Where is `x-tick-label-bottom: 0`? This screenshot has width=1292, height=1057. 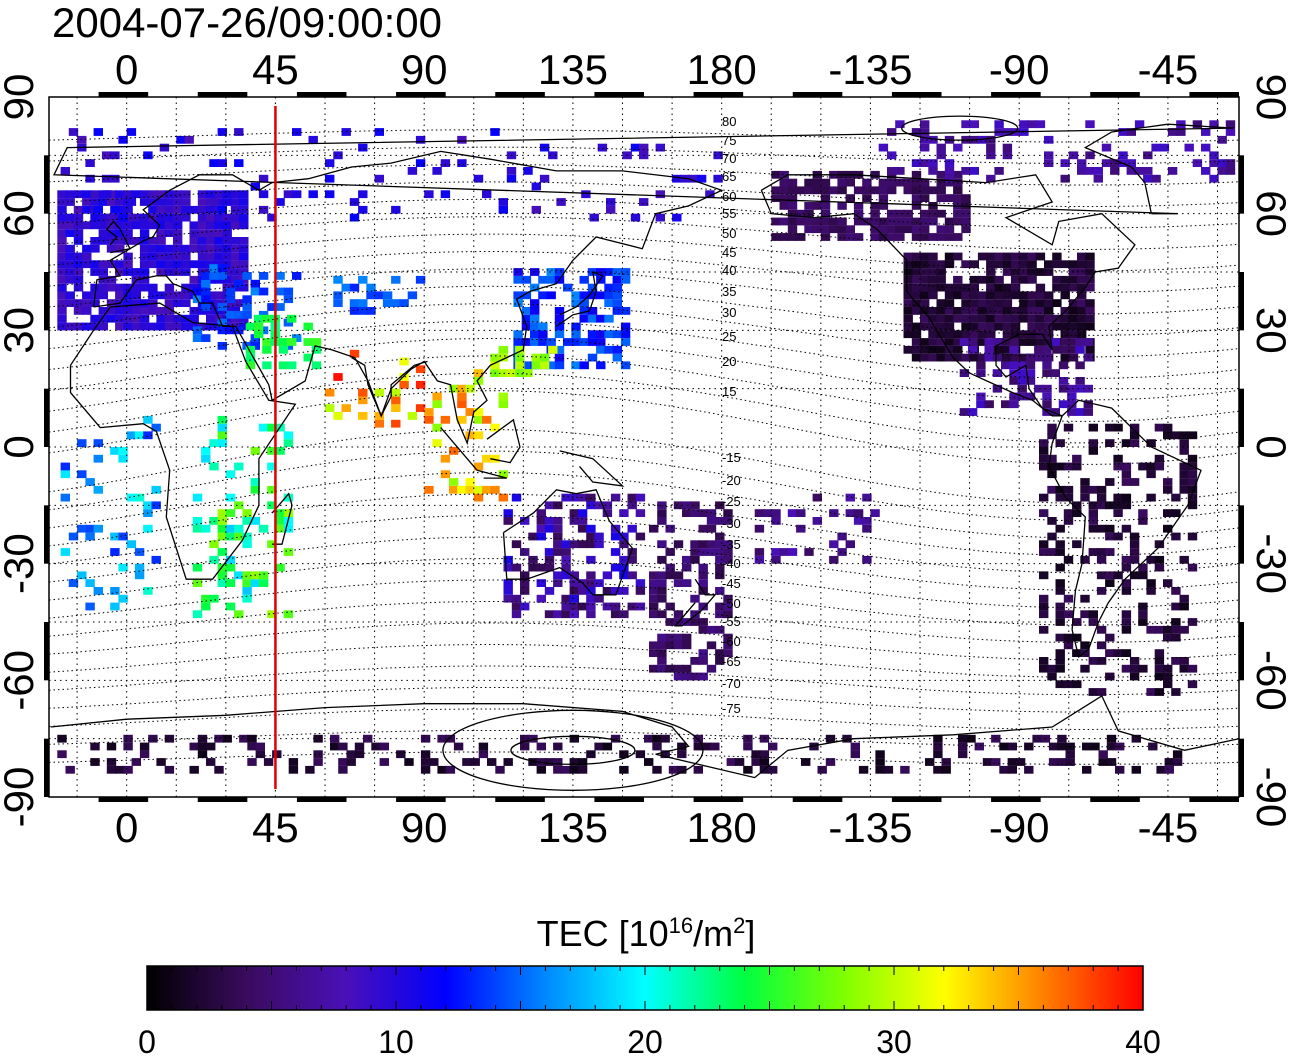
x-tick-label-bottom: 0 is located at coordinates (126, 827).